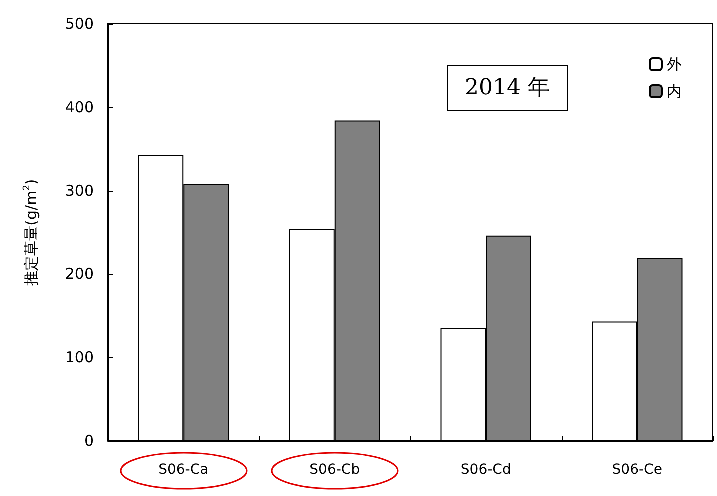 The height and width of the screenshot is (496, 717). I want to click on legend-label: 内, so click(674, 91).